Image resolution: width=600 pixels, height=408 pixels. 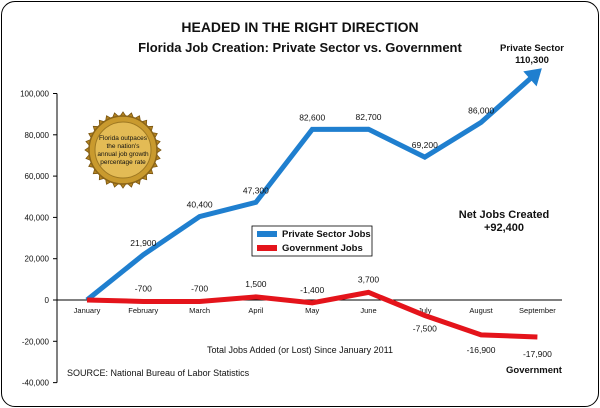 What do you see at coordinates (47, 300) in the screenshot?
I see `y-tick-label: 0` at bounding box center [47, 300].